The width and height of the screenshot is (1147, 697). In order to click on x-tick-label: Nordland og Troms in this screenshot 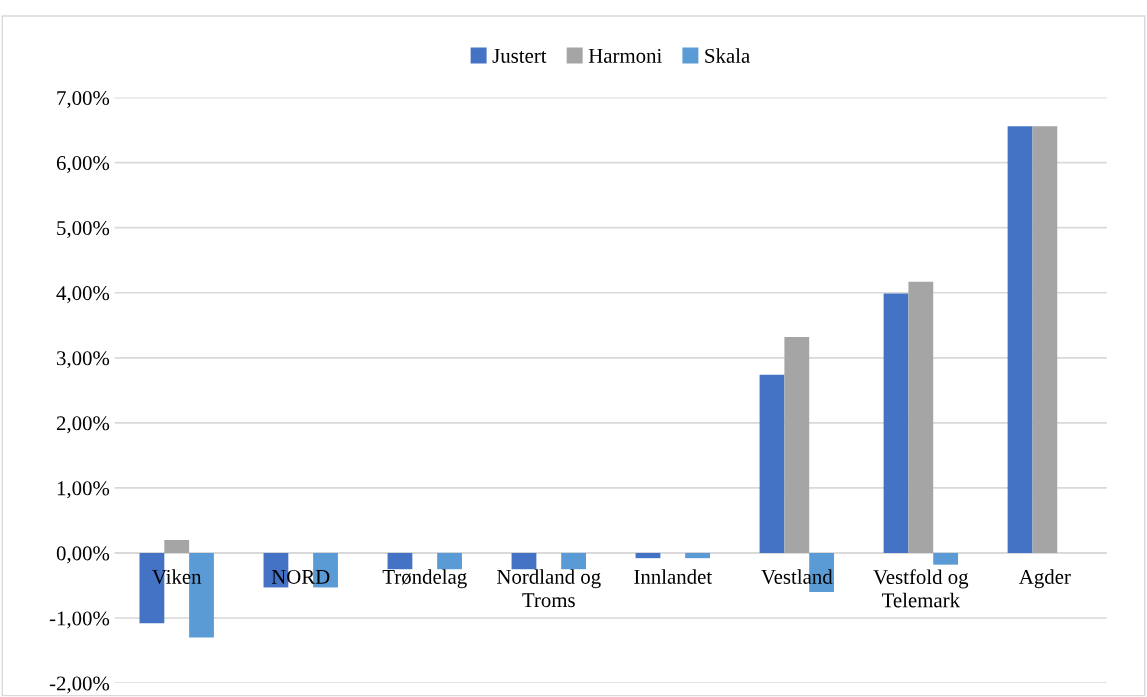, I will do `click(549, 588)`.